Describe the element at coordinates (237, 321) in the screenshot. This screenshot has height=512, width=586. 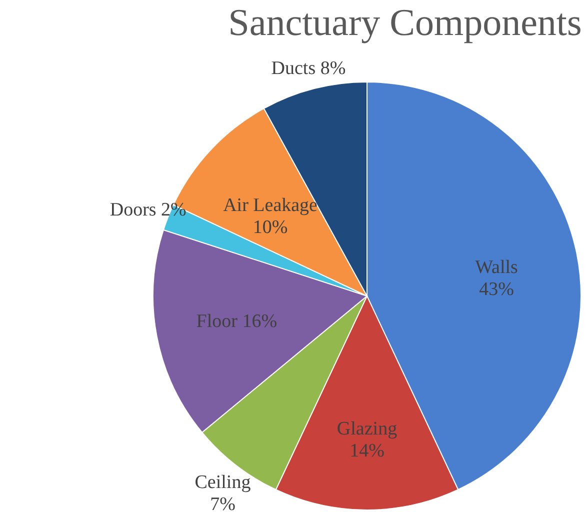
I see `slice-label: Floor 16%` at that location.